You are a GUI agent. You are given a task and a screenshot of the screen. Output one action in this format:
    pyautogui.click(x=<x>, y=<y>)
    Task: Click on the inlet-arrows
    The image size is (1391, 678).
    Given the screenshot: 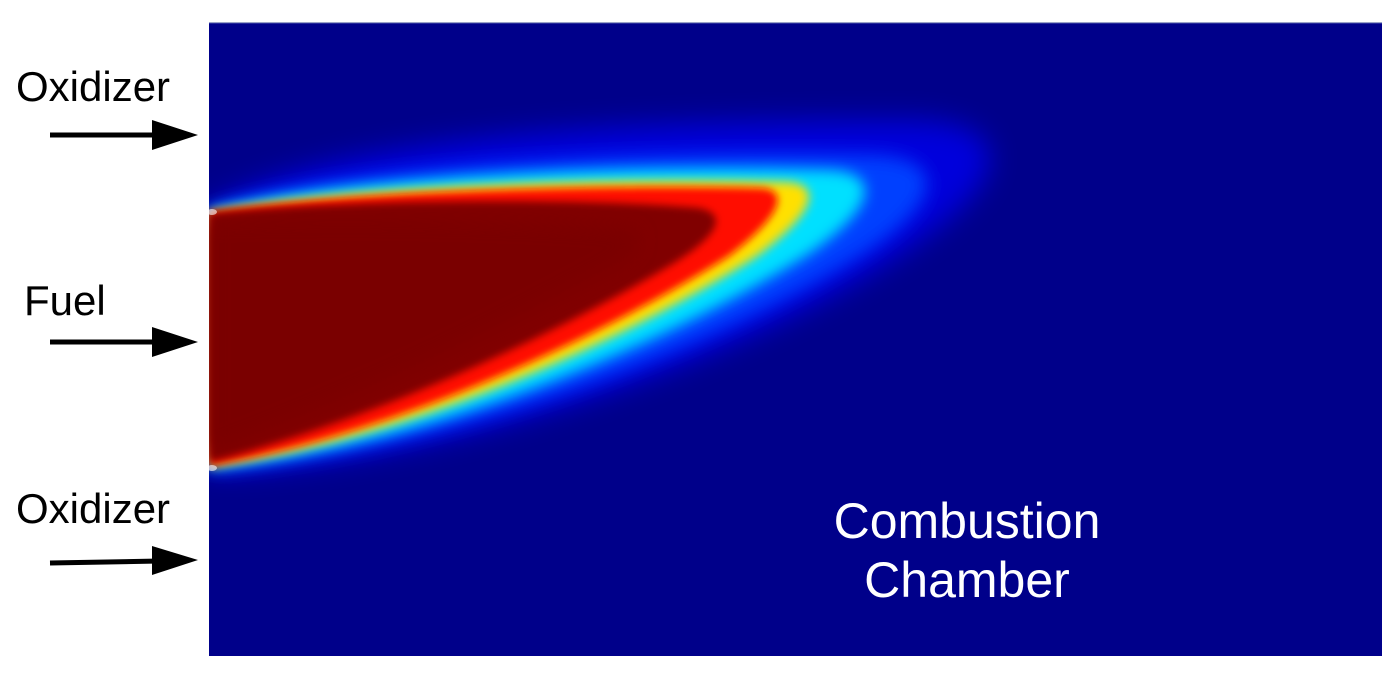 What is the action you would take?
    pyautogui.click(x=123, y=347)
    